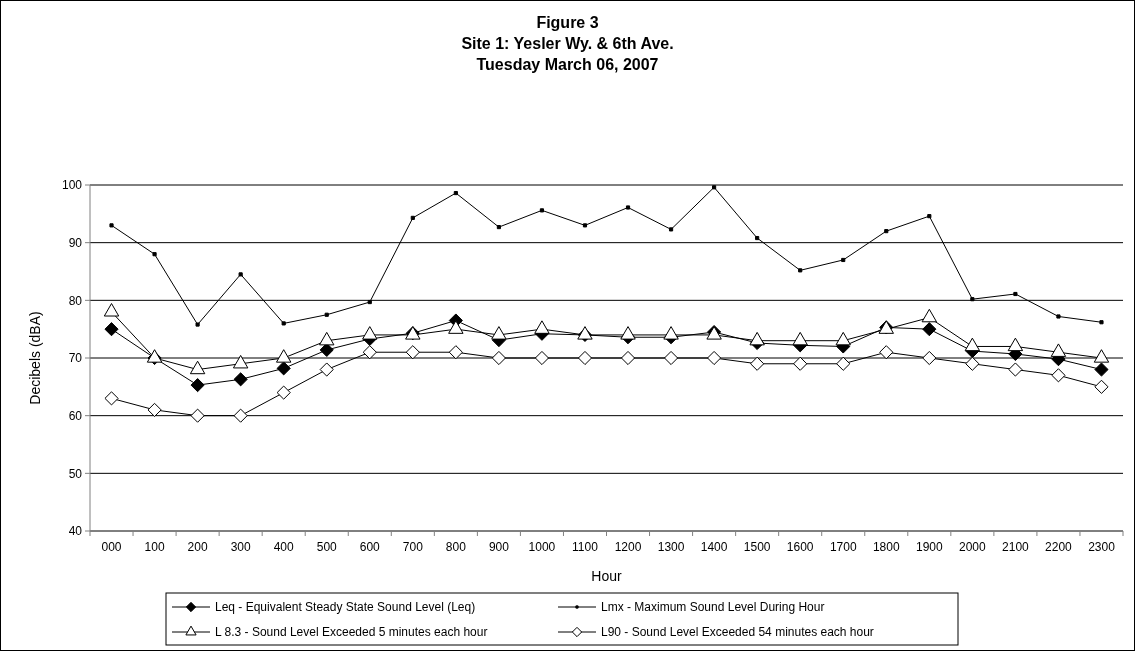 Image resolution: width=1135 pixels, height=651 pixels. I want to click on y-tick-label: 90, so click(75, 242).